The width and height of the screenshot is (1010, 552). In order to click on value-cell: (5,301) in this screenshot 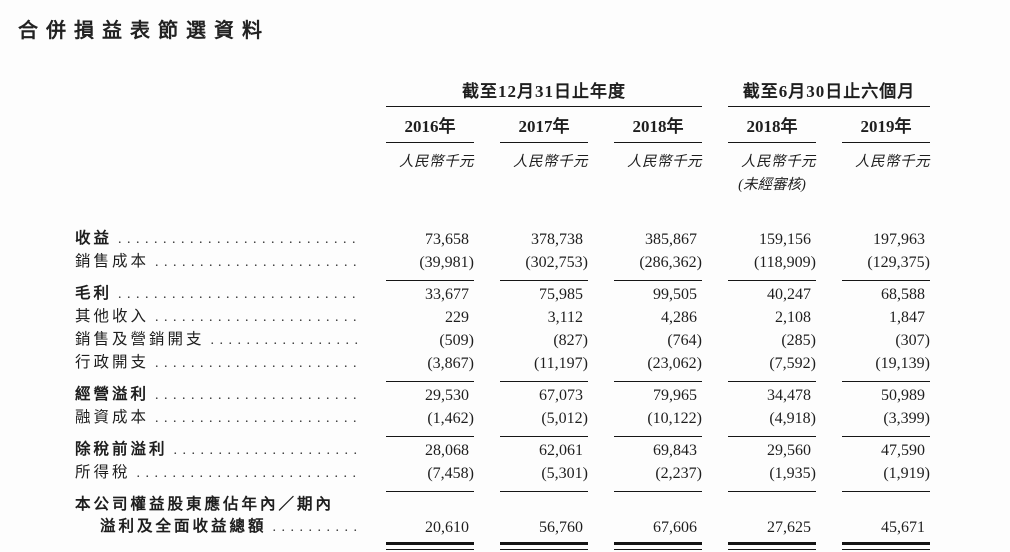, I will do `click(564, 473)`.